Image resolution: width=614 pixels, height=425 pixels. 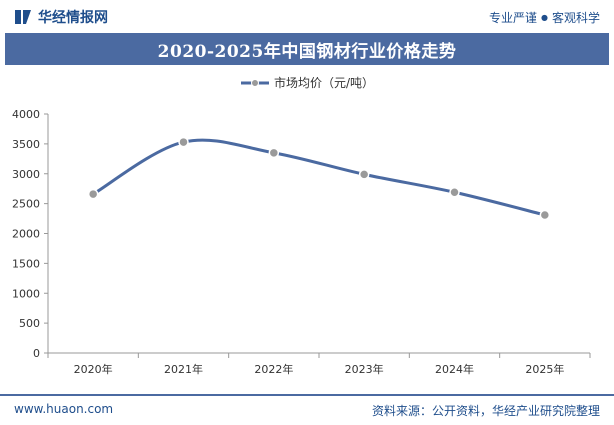 I want to click on y-tick-label: 1500, so click(x=26, y=263).